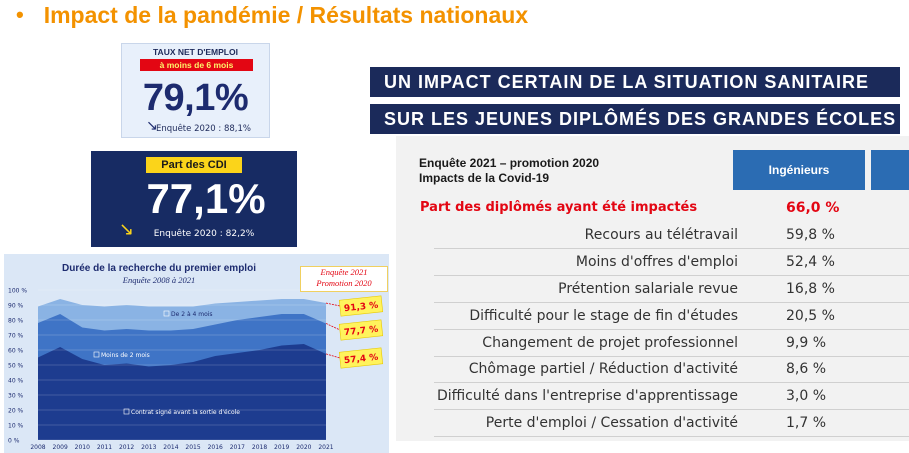  Describe the element at coordinates (14, 441) in the screenshot. I see `y-tick-label: 0 %` at that location.